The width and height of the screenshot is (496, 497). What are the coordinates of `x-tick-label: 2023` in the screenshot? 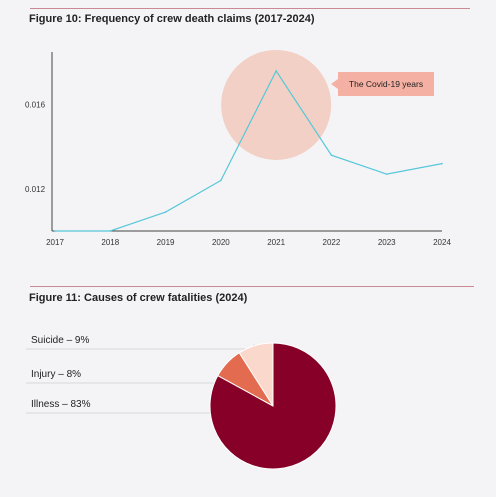 It's located at (387, 242).